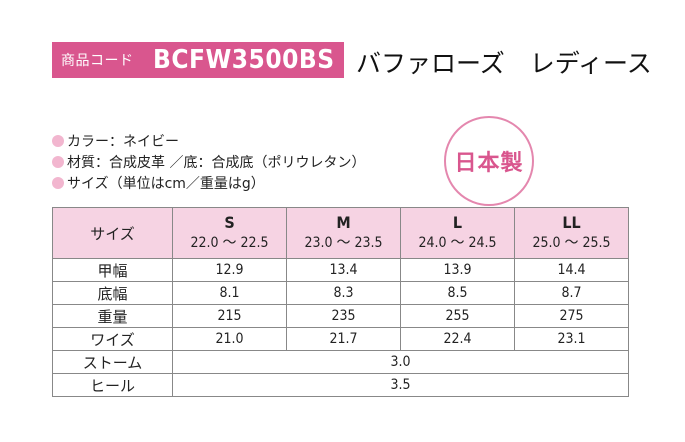  I want to click on spec-color: カラー：ネイビー, so click(208, 140).